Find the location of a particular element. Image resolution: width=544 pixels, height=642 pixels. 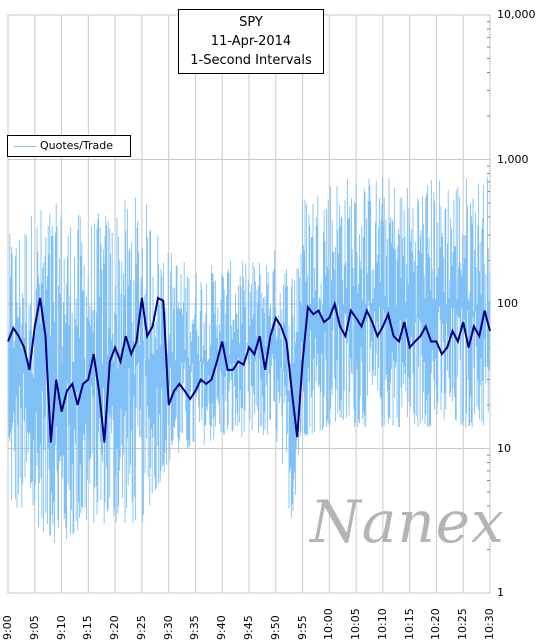

chart-title-box: SPY 11-Apr-2014 1-Second Intervals is located at coordinates (251, 41).